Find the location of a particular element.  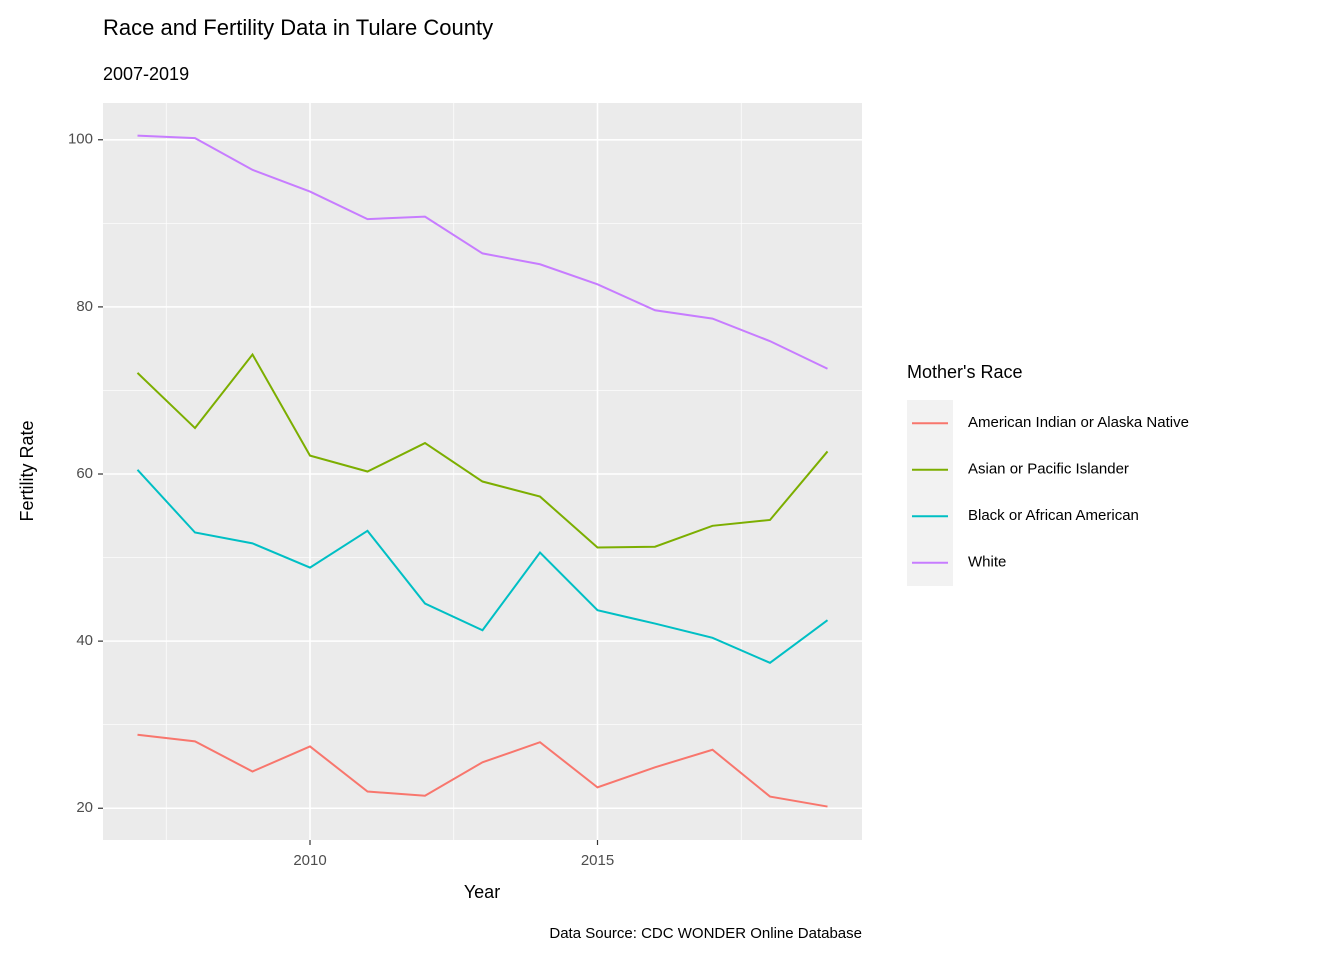

x-tick-label: 2015 is located at coordinates (597, 860).